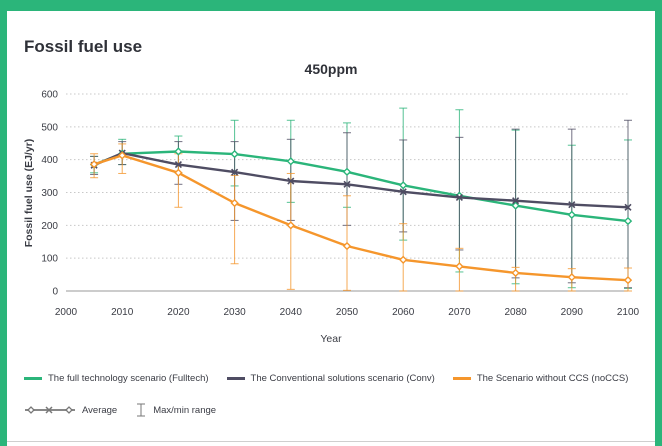 This screenshot has width=662, height=446. What do you see at coordinates (50, 410) in the screenshot?
I see `average-marker-icon` at bounding box center [50, 410].